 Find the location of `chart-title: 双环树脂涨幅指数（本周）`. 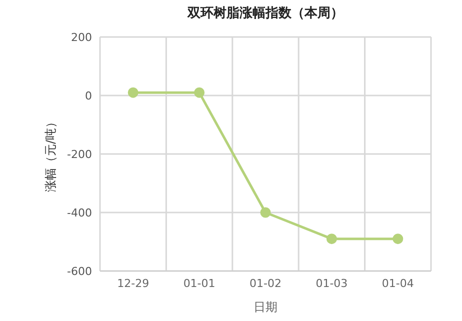

chart-title: 双环树脂涨幅指数（本周） is located at coordinates (265, 13).